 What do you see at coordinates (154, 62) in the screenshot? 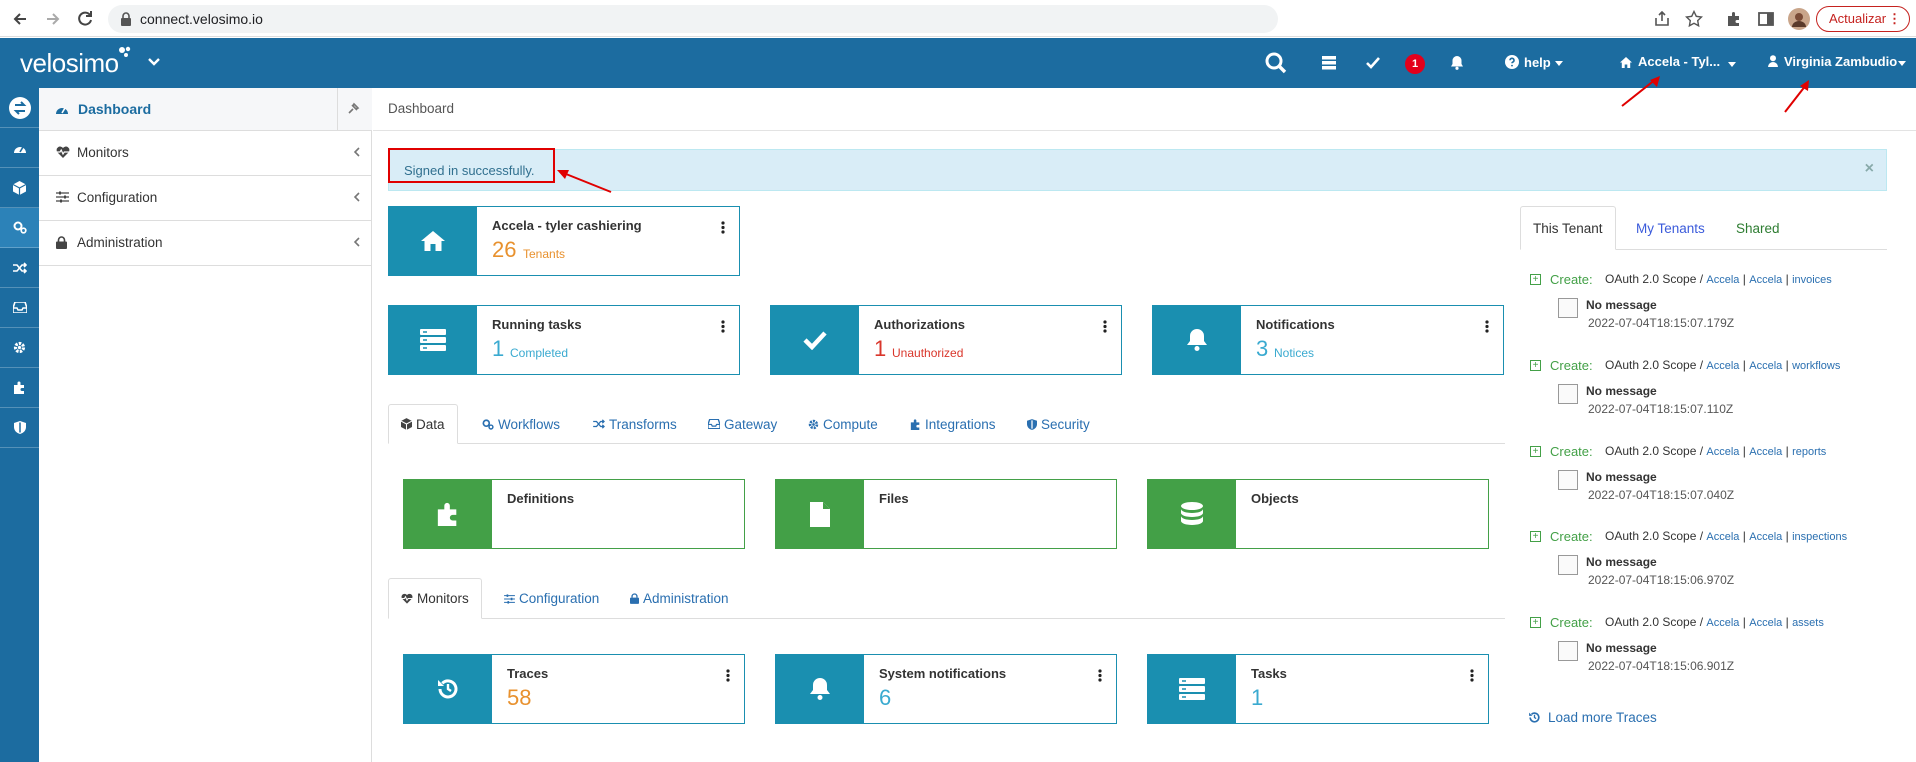
I see `chevron-down-icon` at bounding box center [154, 62].